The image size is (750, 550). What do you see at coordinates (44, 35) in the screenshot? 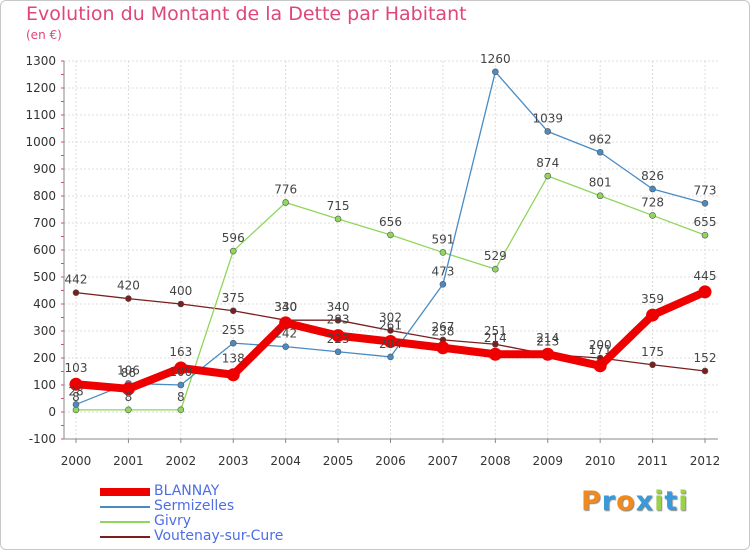
I see `chart-unit: (en €)` at bounding box center [44, 35].